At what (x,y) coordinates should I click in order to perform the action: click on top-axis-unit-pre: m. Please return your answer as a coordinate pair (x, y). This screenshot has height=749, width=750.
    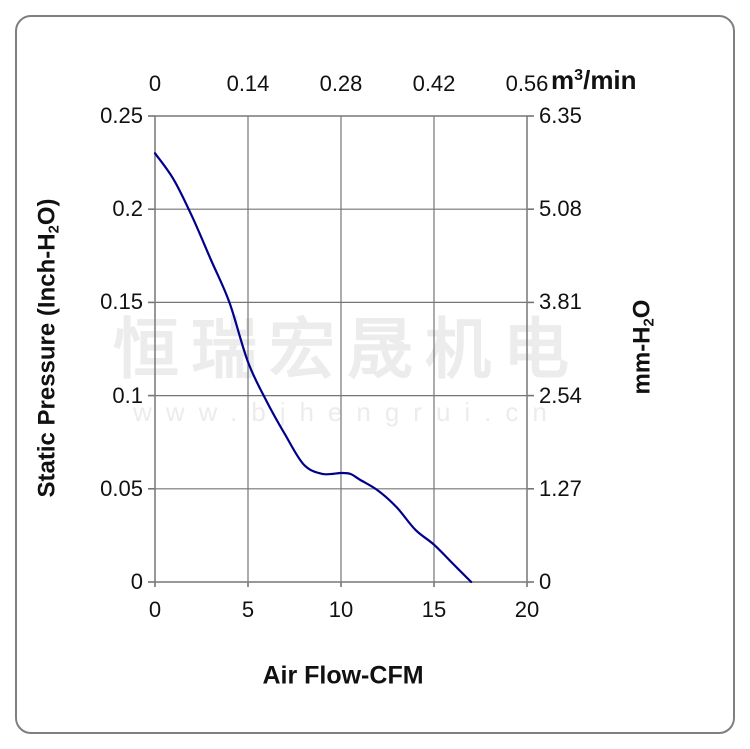
    Looking at the image, I should click on (563, 80).